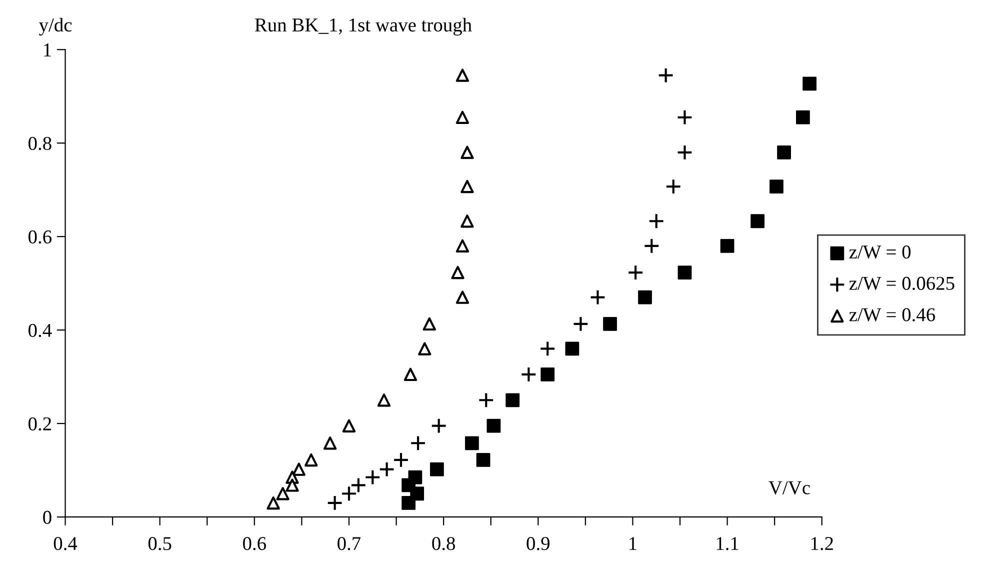 Image resolution: width=989 pixels, height=570 pixels. I want to click on y-tick-label: 0.8, so click(40, 143).